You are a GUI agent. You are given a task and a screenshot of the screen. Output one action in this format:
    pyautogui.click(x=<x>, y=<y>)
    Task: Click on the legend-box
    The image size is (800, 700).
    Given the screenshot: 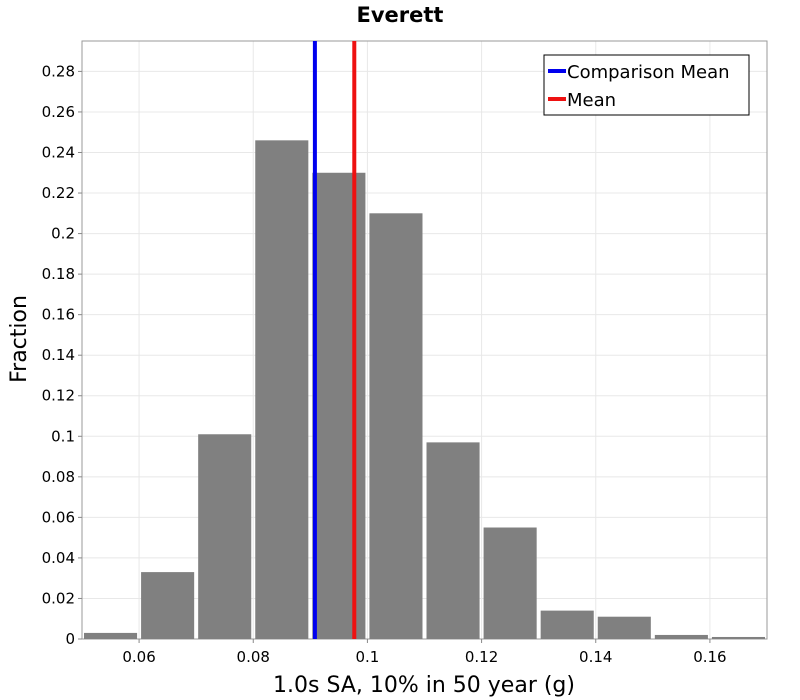 What is the action you would take?
    pyautogui.click(x=646, y=85)
    